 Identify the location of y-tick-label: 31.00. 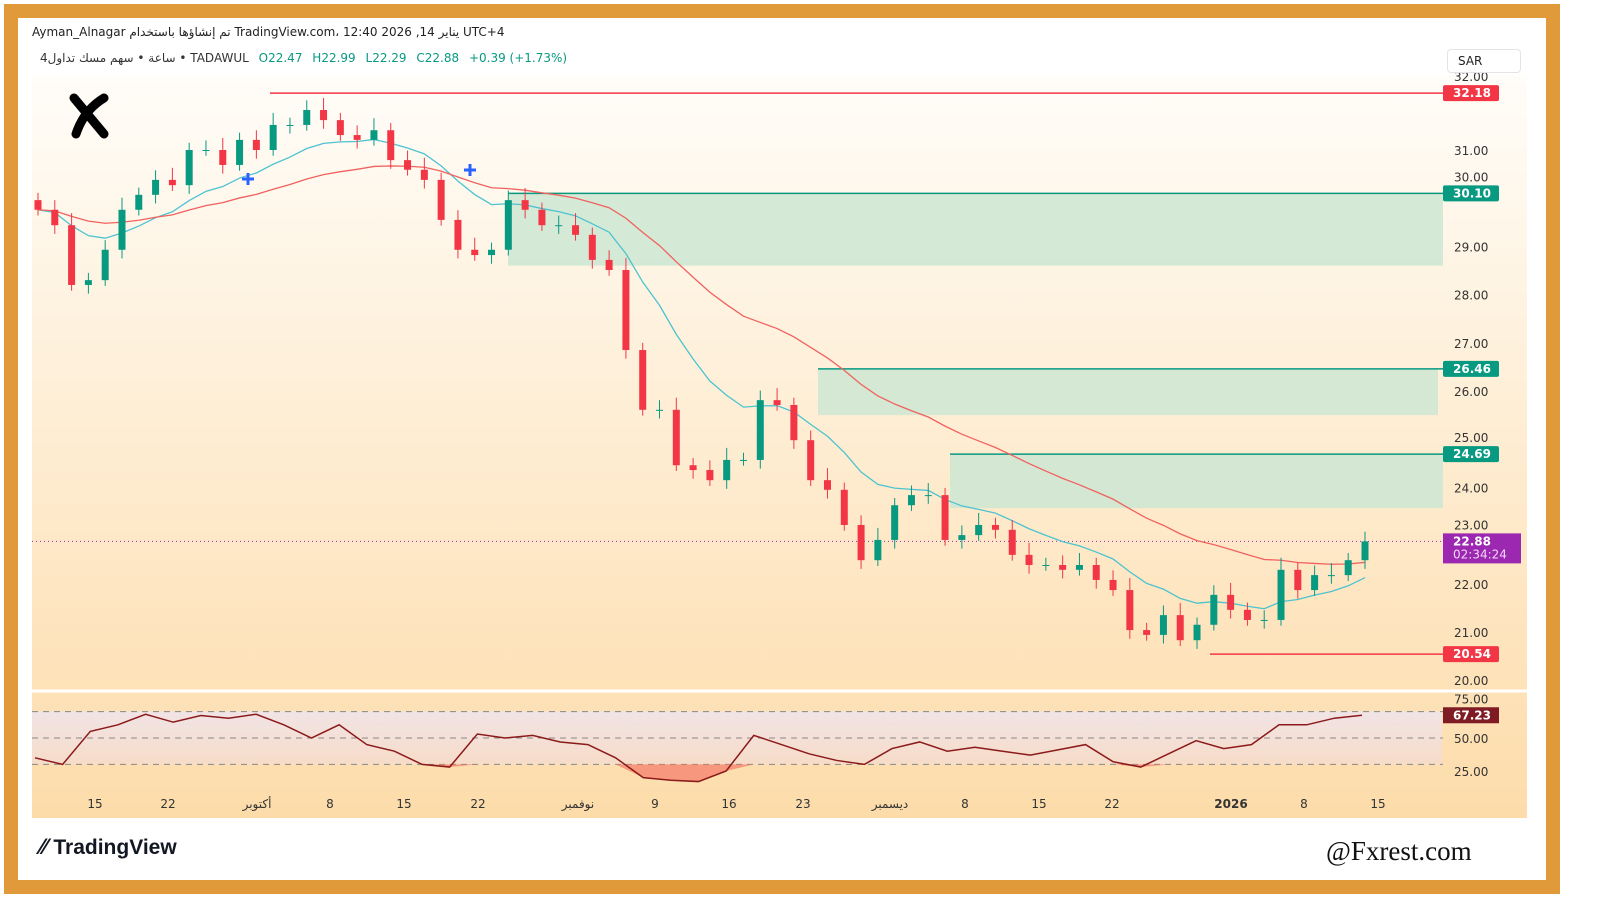
(1471, 151).